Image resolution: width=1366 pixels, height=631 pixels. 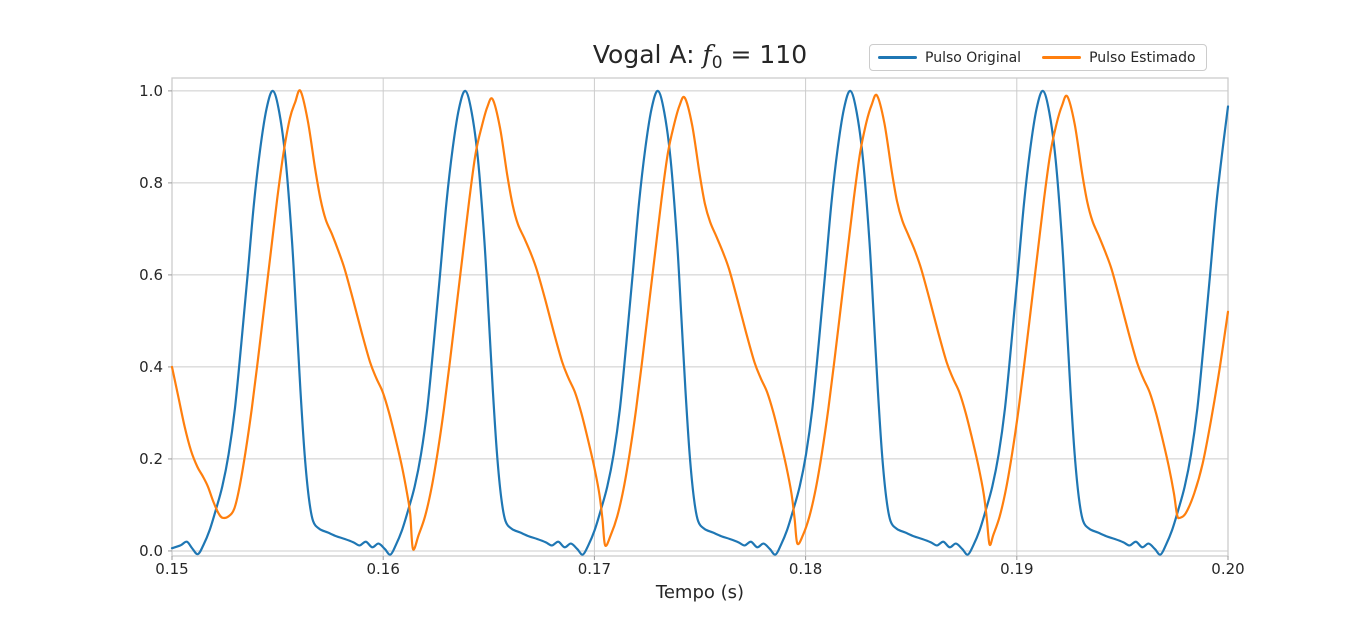 I want to click on x-tick-label: 0.16, so click(x=382, y=569).